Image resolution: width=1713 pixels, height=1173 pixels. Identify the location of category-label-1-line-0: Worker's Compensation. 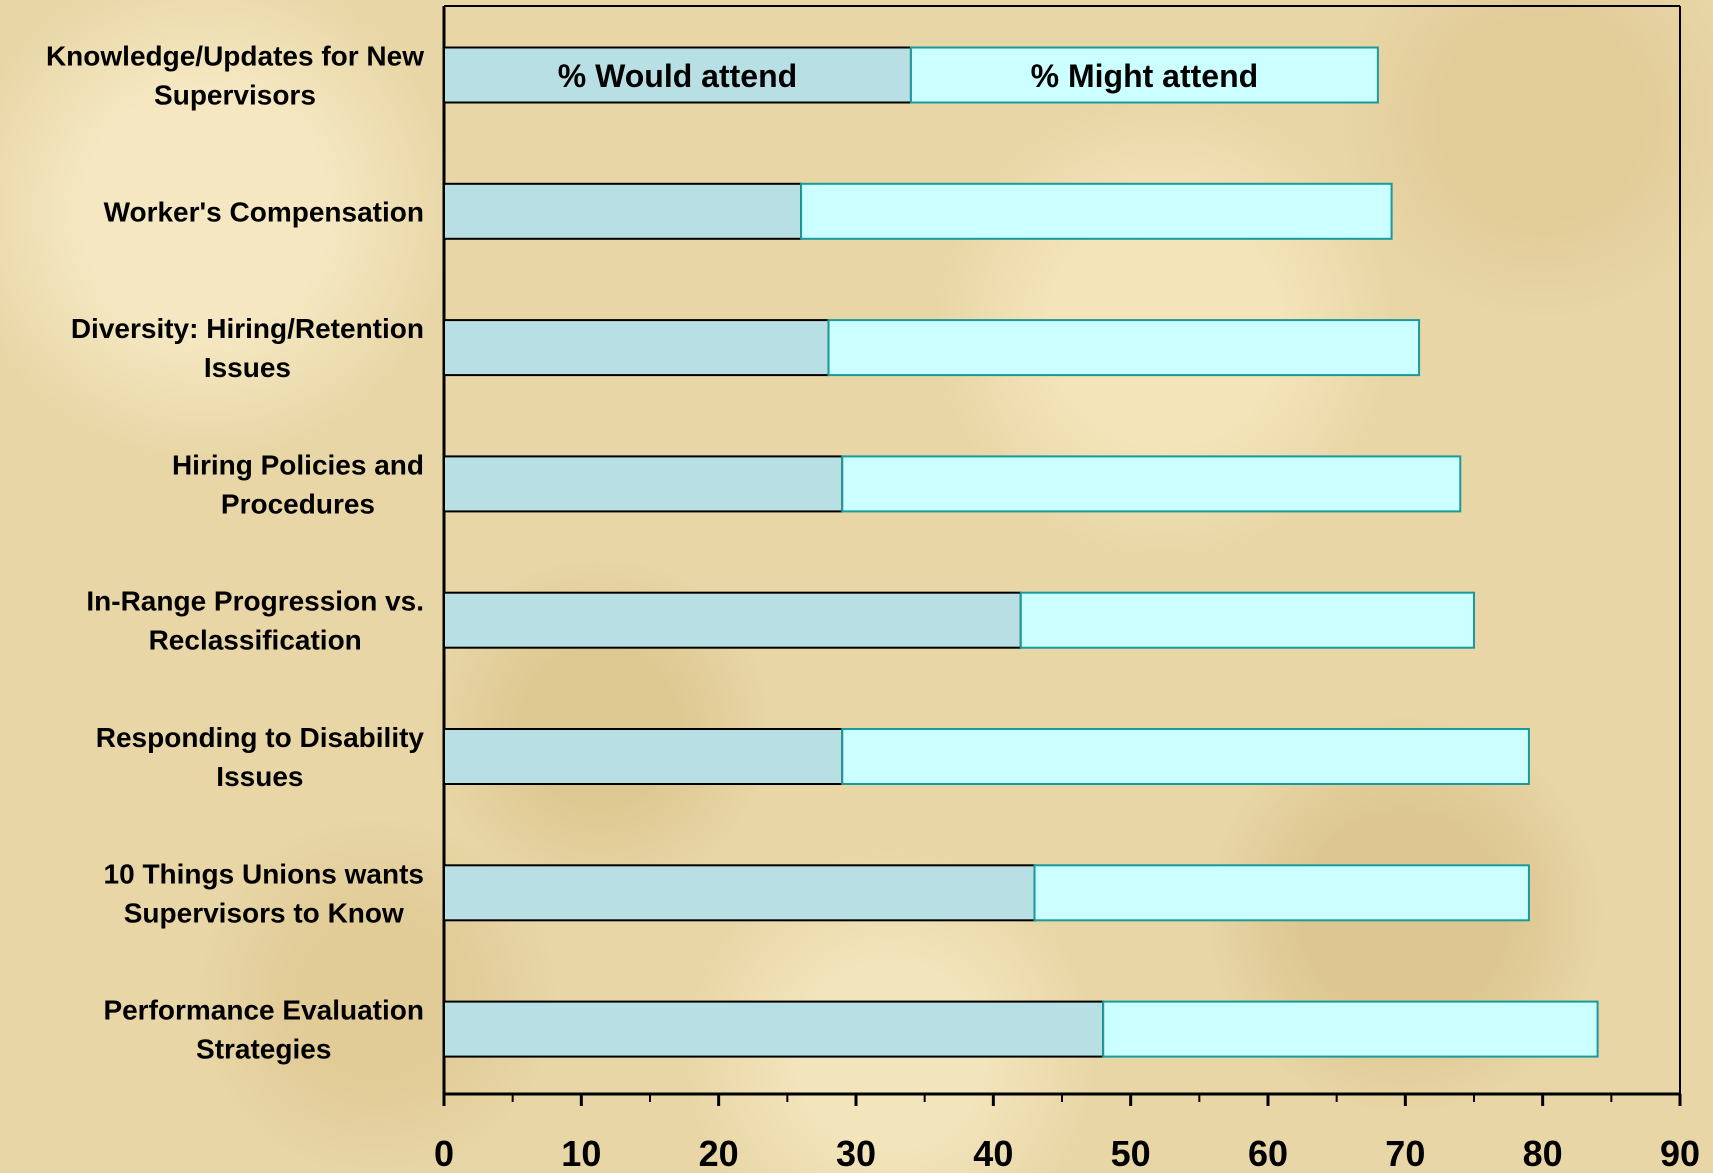
(264, 211).